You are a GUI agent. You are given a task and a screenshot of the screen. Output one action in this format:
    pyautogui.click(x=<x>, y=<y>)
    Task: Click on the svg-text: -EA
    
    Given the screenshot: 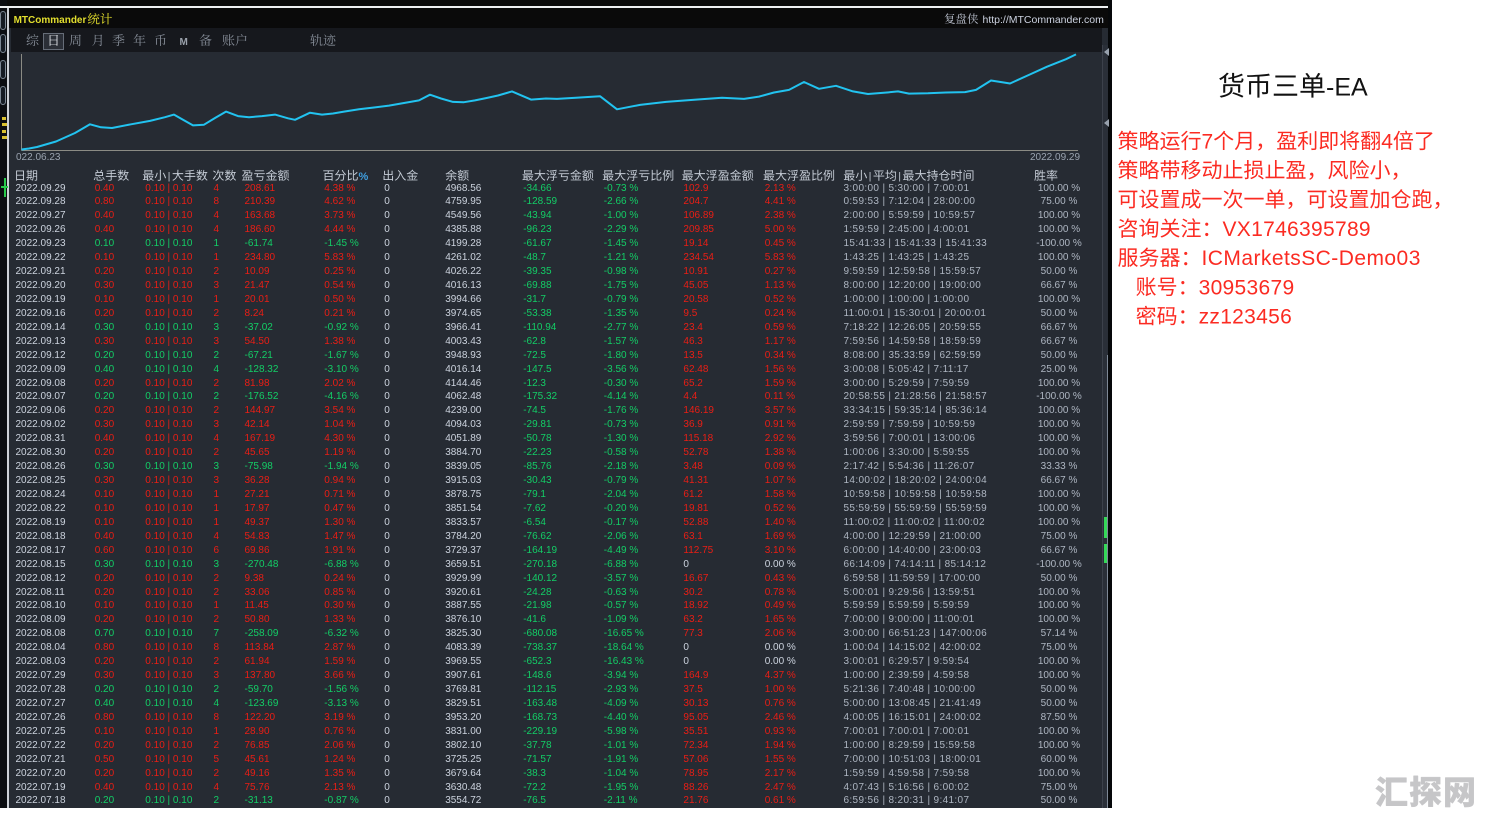 What is the action you would take?
    pyautogui.click(x=1347, y=88)
    